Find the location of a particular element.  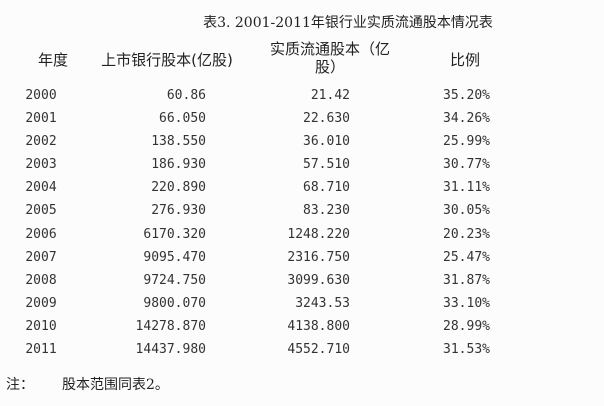

cell-listed-shares: 14278.870 is located at coordinates (170, 326).